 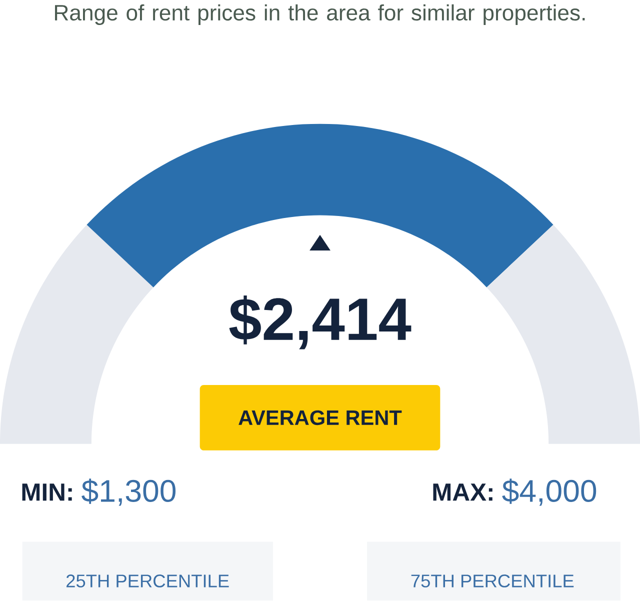 What do you see at coordinates (462, 492) in the screenshot?
I see `text: MAX:` at bounding box center [462, 492].